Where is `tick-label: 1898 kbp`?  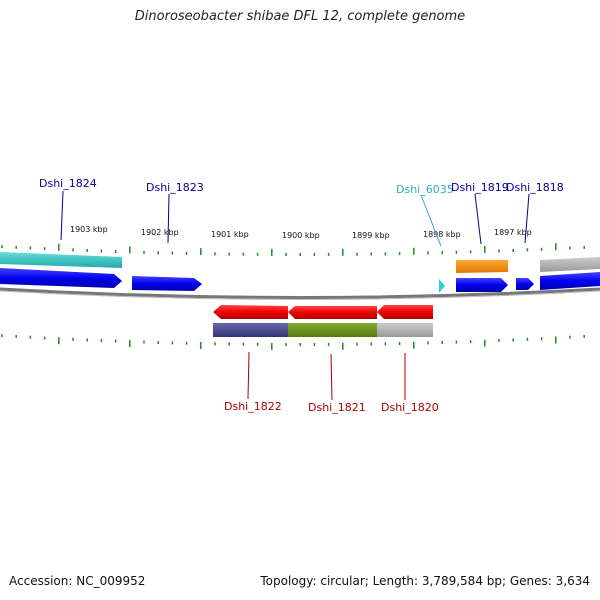 tick-label: 1898 kbp is located at coordinates (442, 234).